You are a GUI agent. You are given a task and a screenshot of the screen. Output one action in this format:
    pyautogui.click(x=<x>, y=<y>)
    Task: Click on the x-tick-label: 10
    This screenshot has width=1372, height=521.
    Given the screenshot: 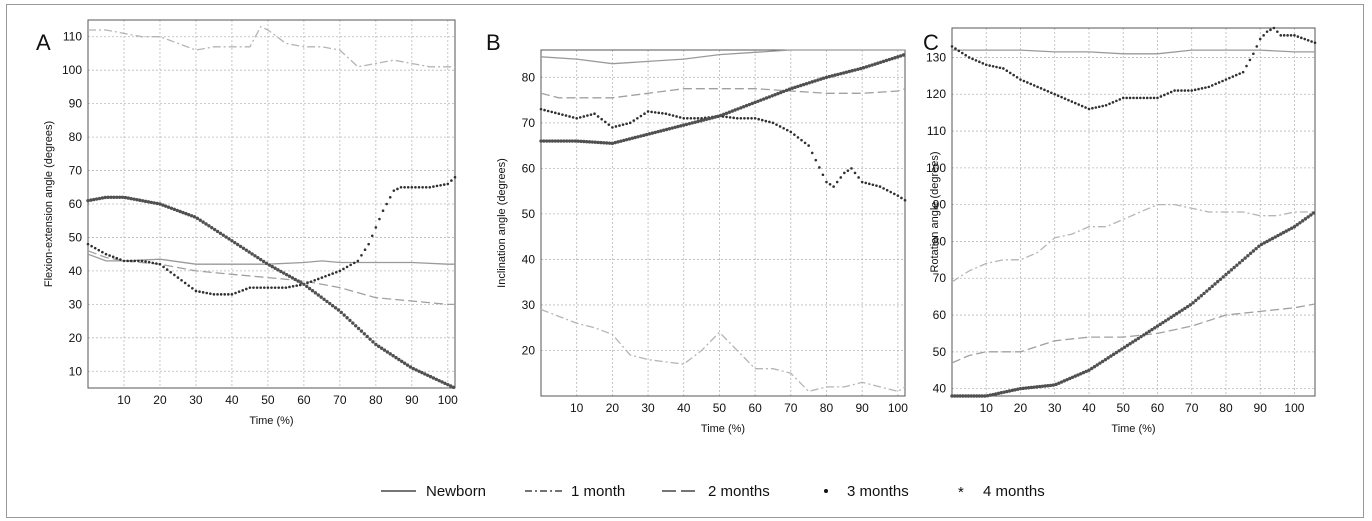 What is the action you would take?
    pyautogui.click(x=987, y=408)
    